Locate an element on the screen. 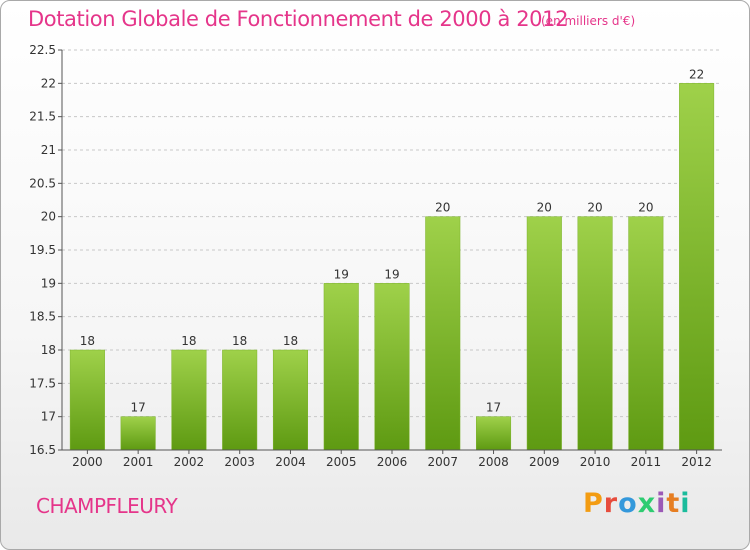 The height and width of the screenshot is (550, 750). y-tick-label: 18 is located at coordinates (48, 350).